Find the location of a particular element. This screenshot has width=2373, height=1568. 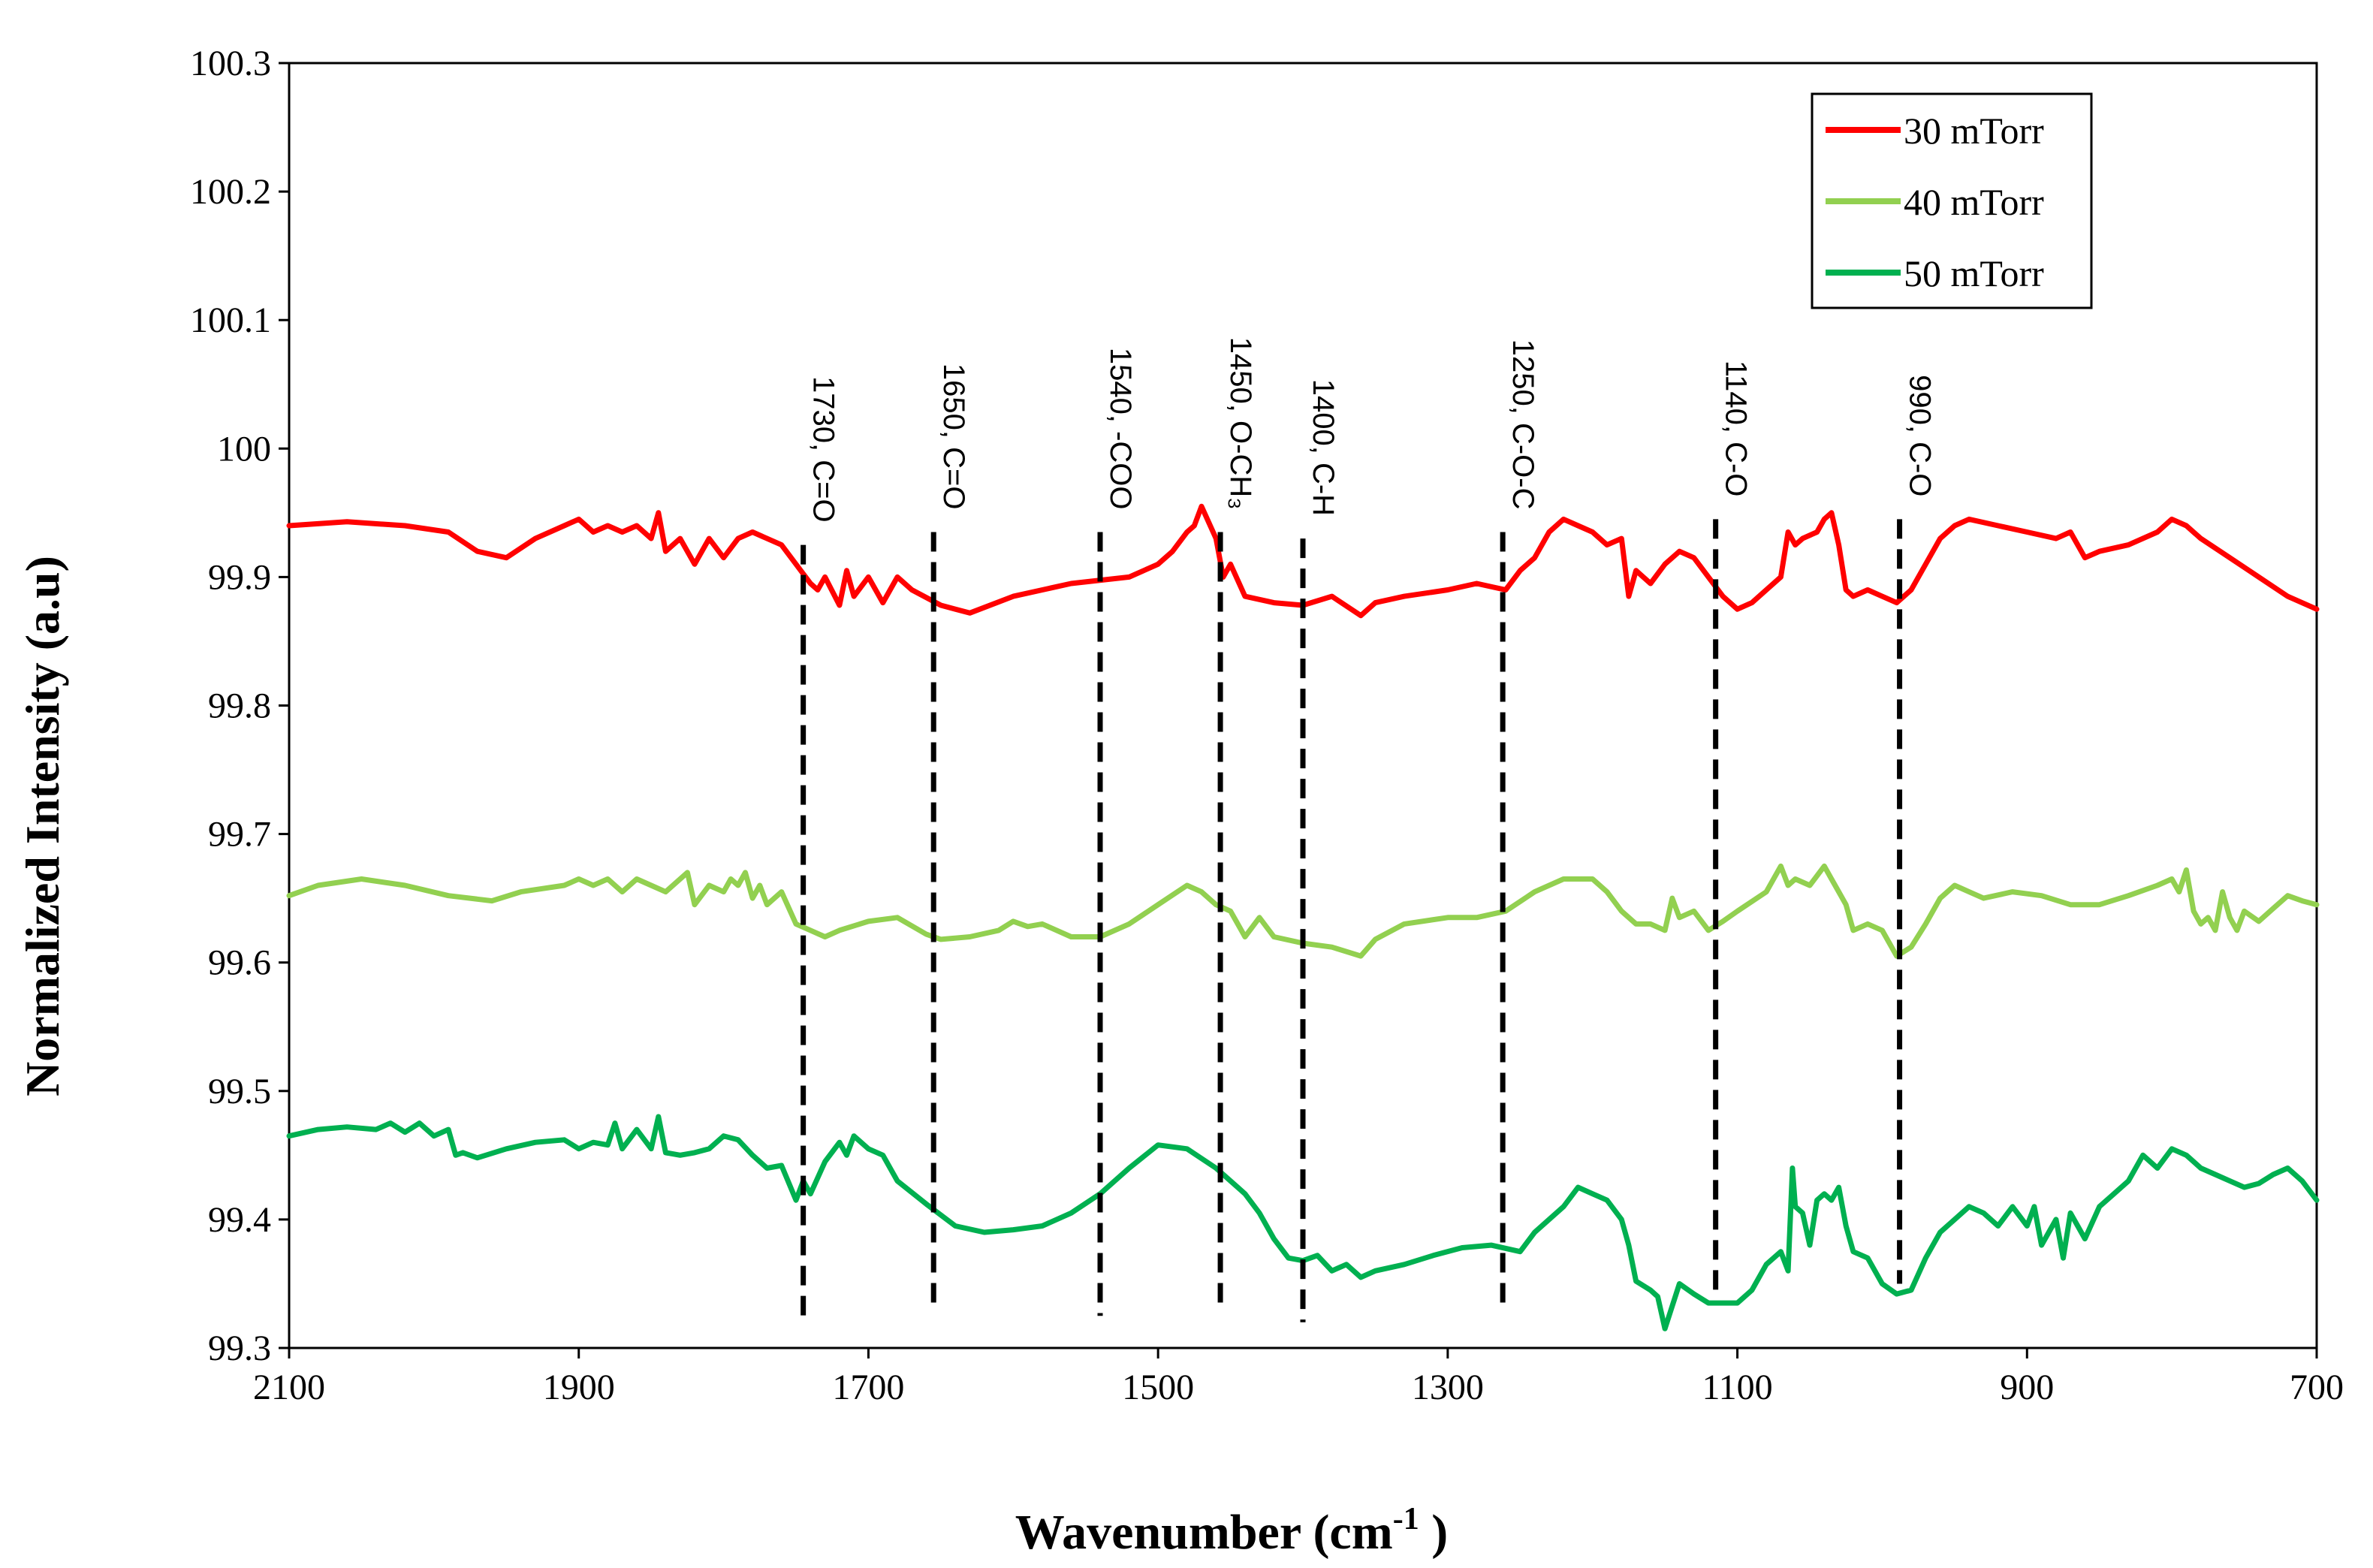

x-tick-label: 1700 is located at coordinates (868, 1387).